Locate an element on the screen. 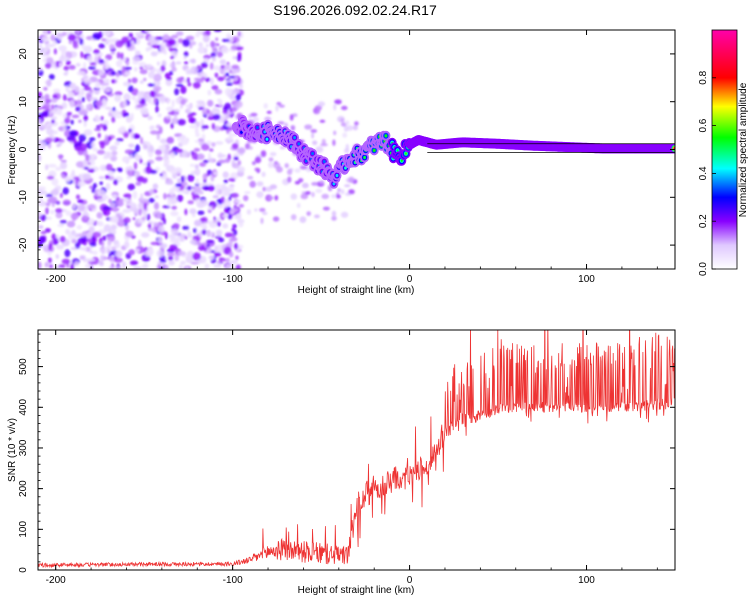 This screenshot has height=605, width=750. colorbar-tick-label: 0.6 is located at coordinates (703, 125).